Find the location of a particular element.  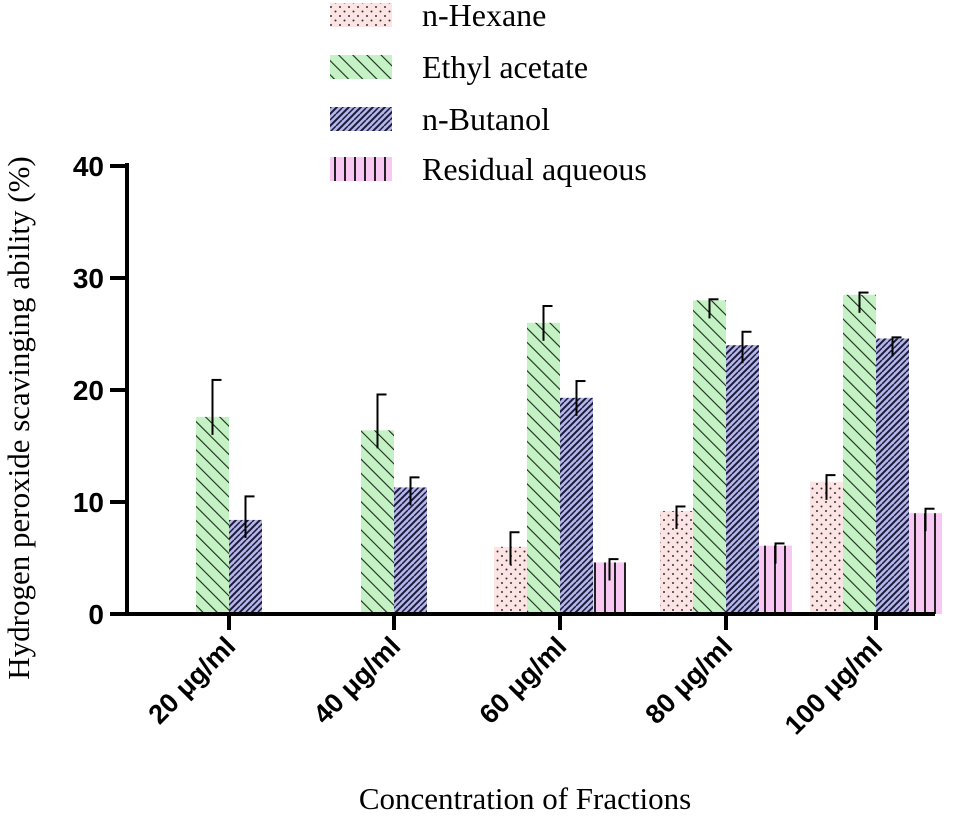

legend-label: Residual aqueous is located at coordinates (534, 169).